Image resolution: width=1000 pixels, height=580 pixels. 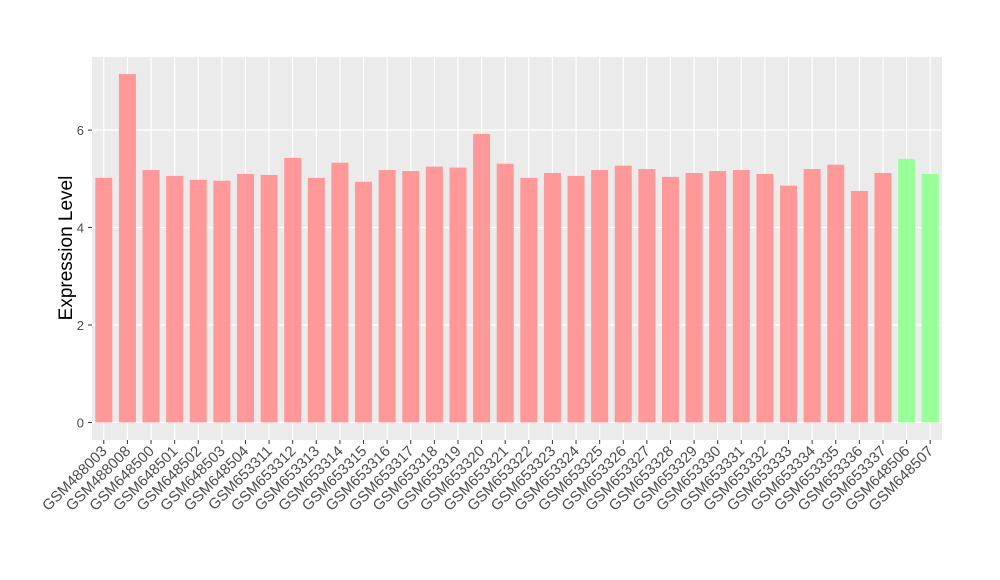 I want to click on y-tick-label: 6, so click(x=80, y=130).